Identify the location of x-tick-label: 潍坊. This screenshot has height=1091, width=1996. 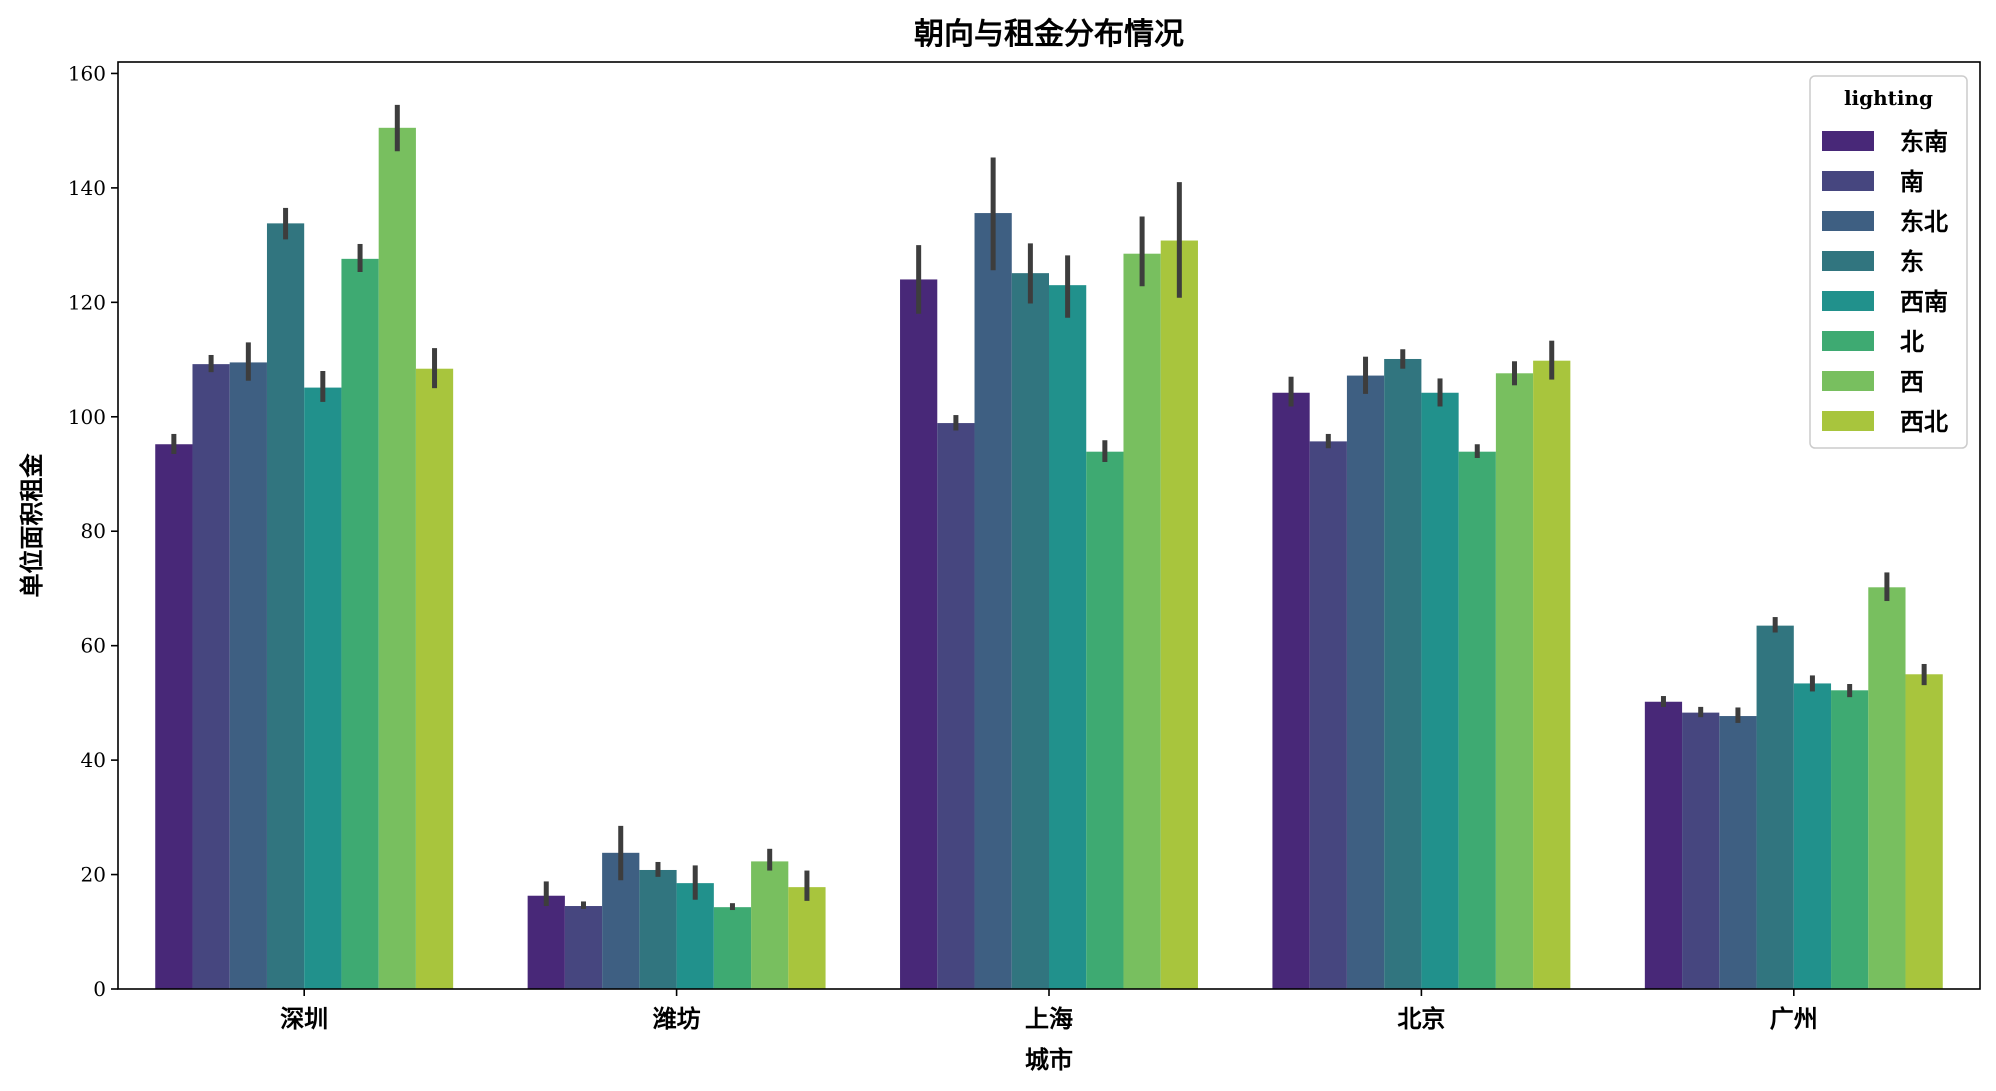
(677, 1018).